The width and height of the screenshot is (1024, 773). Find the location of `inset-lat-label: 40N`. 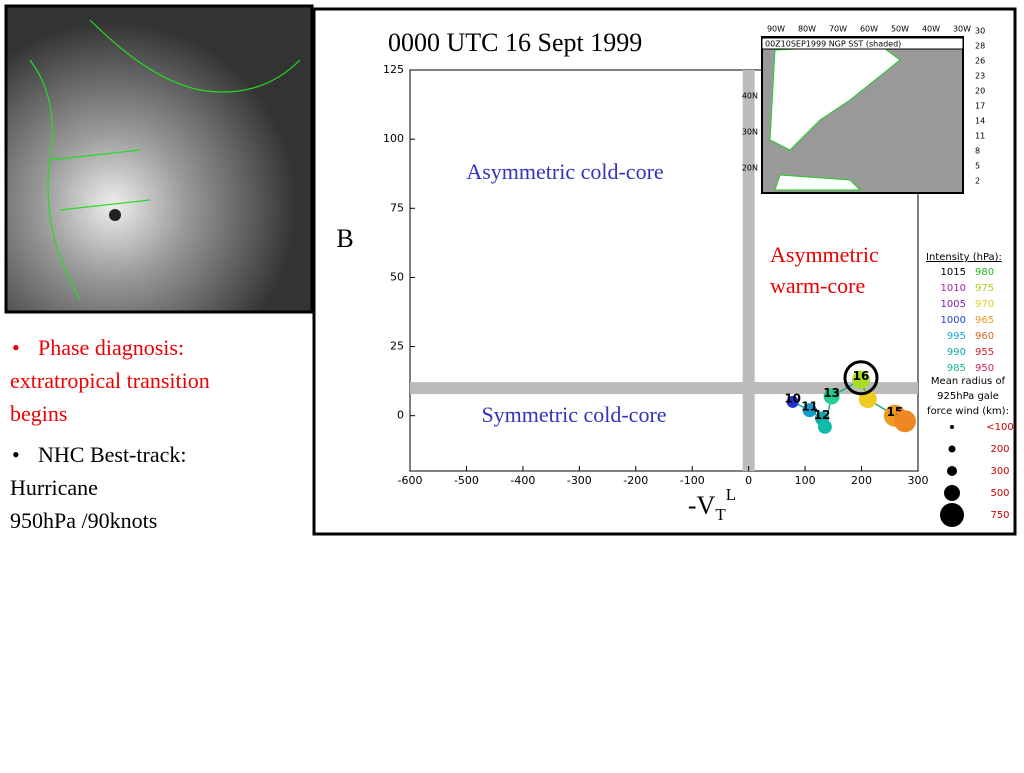

inset-lat-label: 40N is located at coordinates (750, 96).